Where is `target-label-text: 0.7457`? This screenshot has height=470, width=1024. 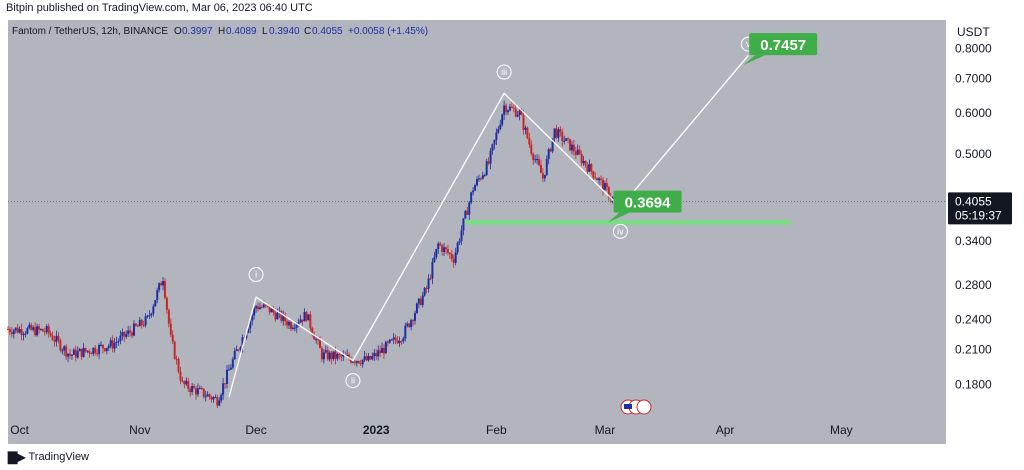 target-label-text: 0.7457 is located at coordinates (783, 45).